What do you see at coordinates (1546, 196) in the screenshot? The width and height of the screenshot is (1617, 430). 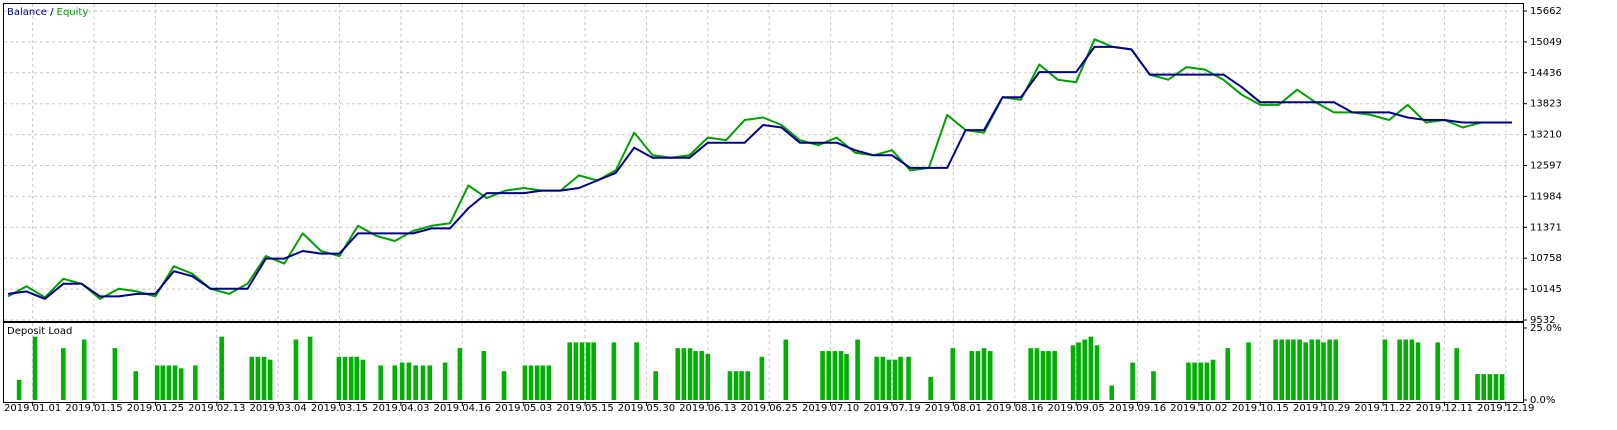 I see `y-tick-label: 11984` at bounding box center [1546, 196].